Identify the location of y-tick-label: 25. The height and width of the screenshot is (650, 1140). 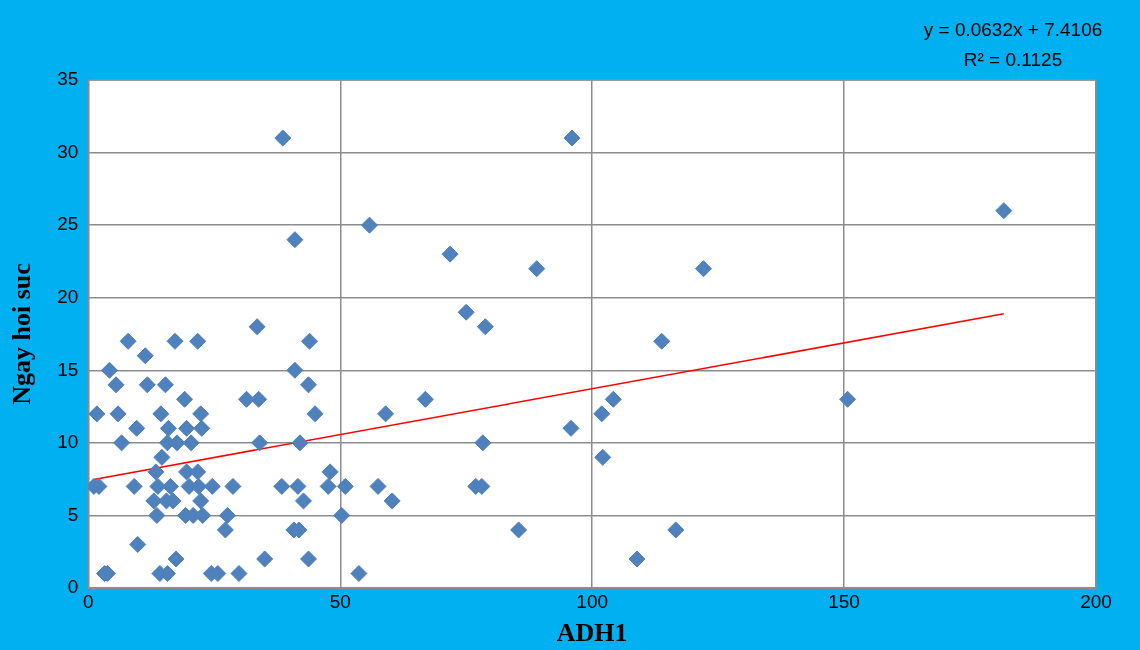
(68, 224).